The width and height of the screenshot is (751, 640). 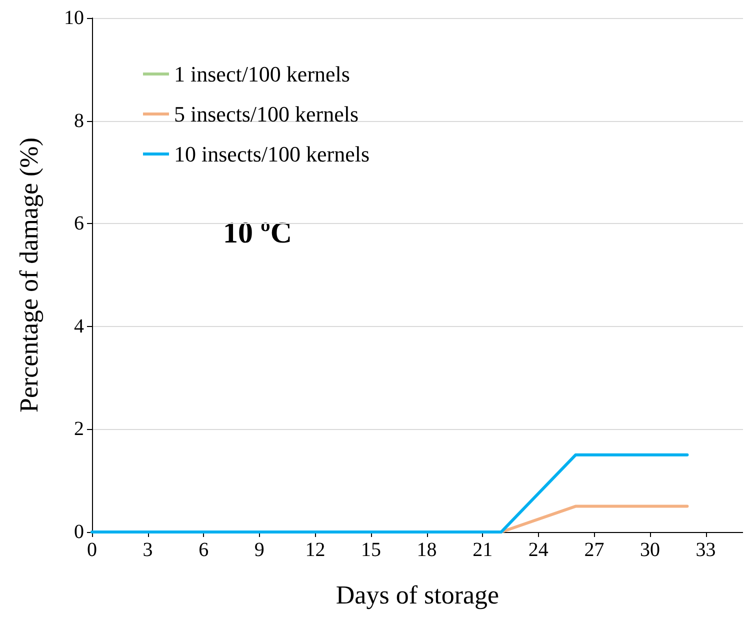 What do you see at coordinates (426, 550) in the screenshot?
I see `x-tick-label: 18` at bounding box center [426, 550].